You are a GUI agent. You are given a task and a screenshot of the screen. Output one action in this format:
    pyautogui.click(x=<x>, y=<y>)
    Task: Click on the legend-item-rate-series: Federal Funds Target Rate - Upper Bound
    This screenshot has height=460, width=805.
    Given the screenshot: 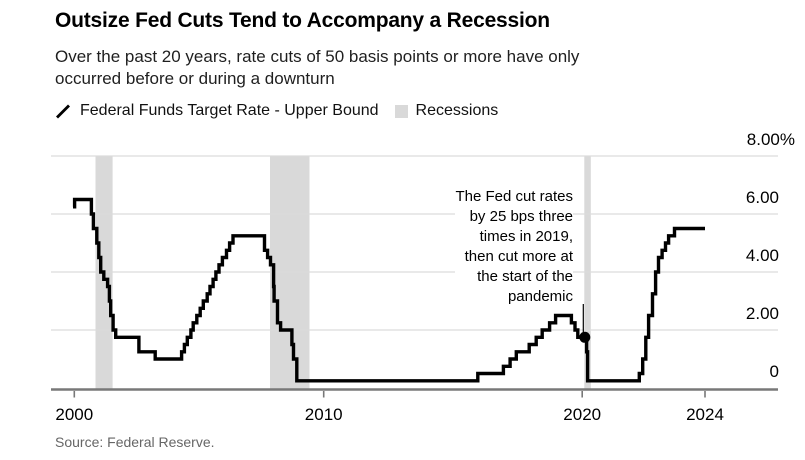 What is the action you would take?
    pyautogui.click(x=217, y=111)
    